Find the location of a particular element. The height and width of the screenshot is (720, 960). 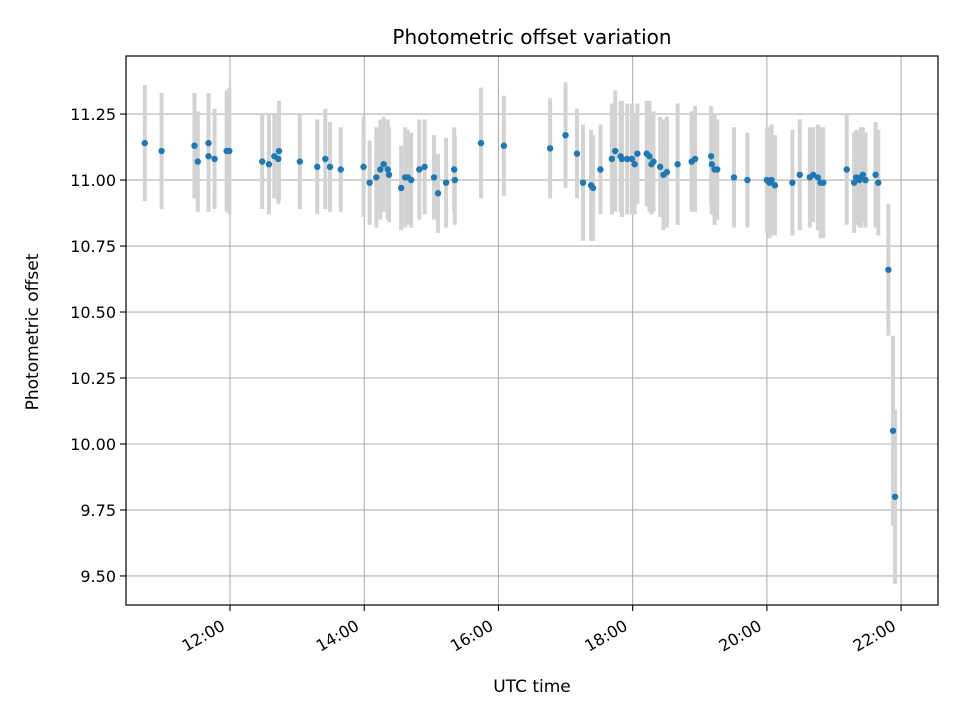

y-axis-title: Photometric offset is located at coordinates (33, 331).